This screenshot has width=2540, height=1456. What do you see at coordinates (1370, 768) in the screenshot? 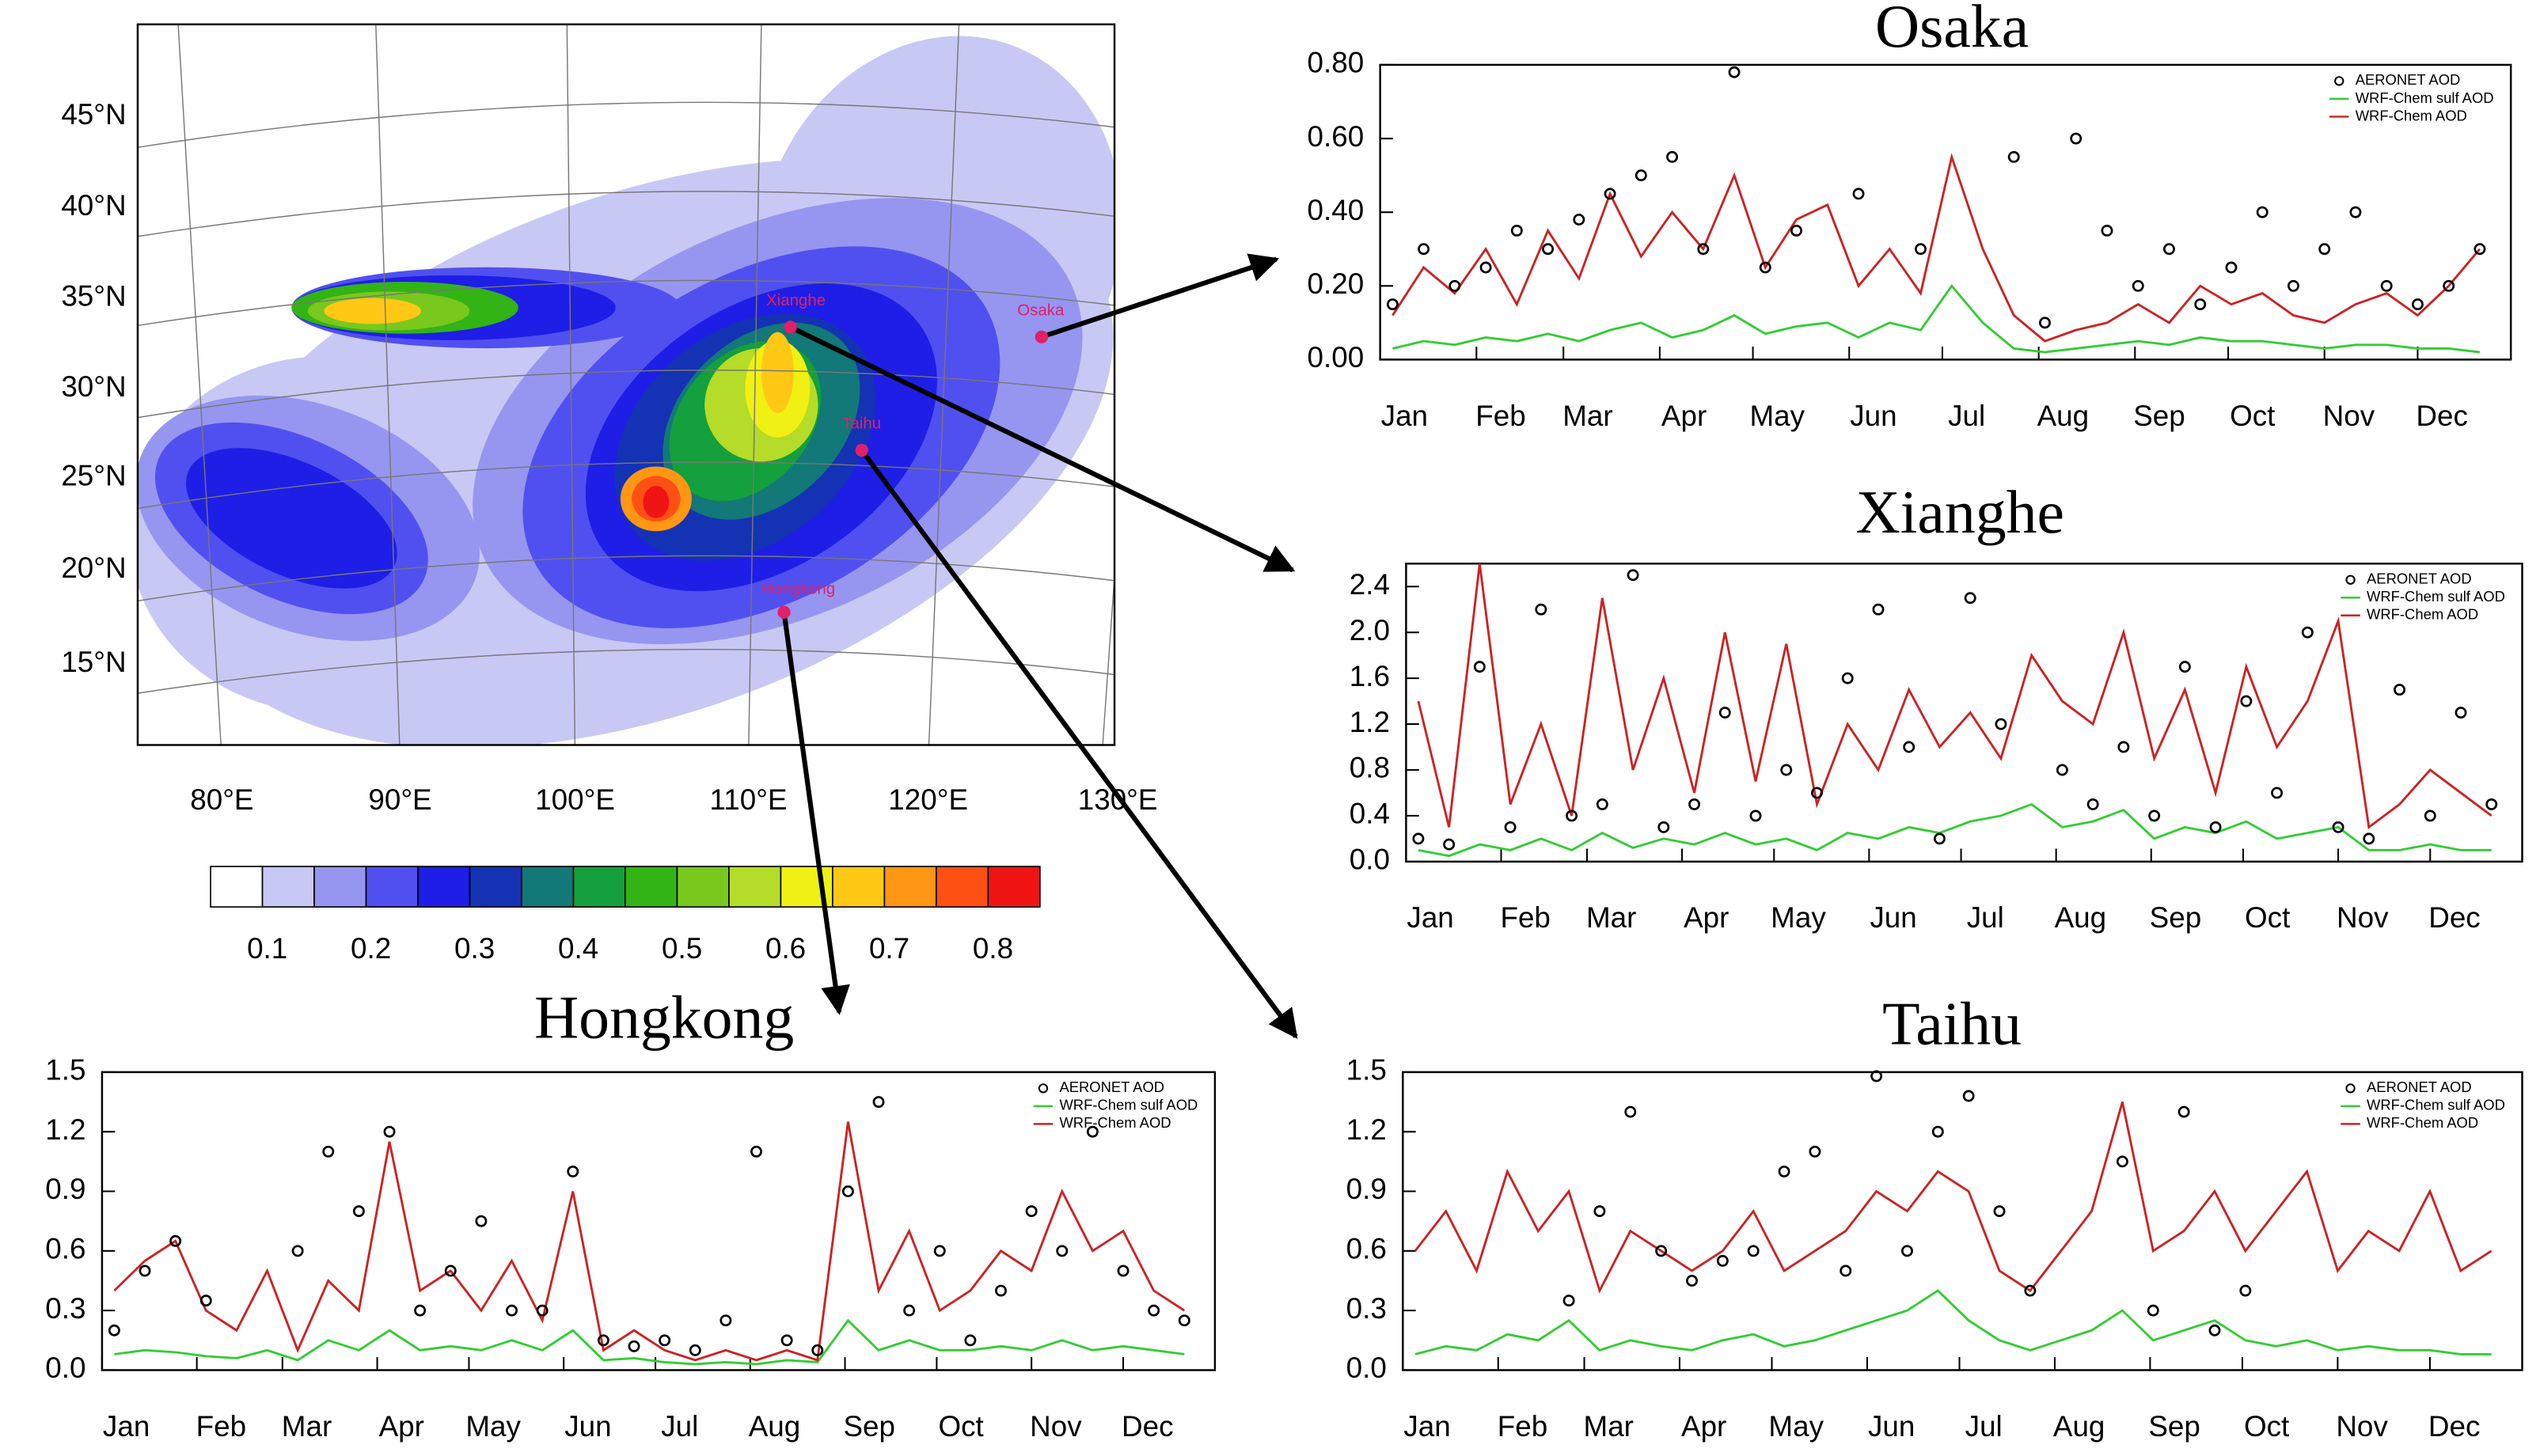
I see `y-tick-label: 0.8` at bounding box center [1370, 768].